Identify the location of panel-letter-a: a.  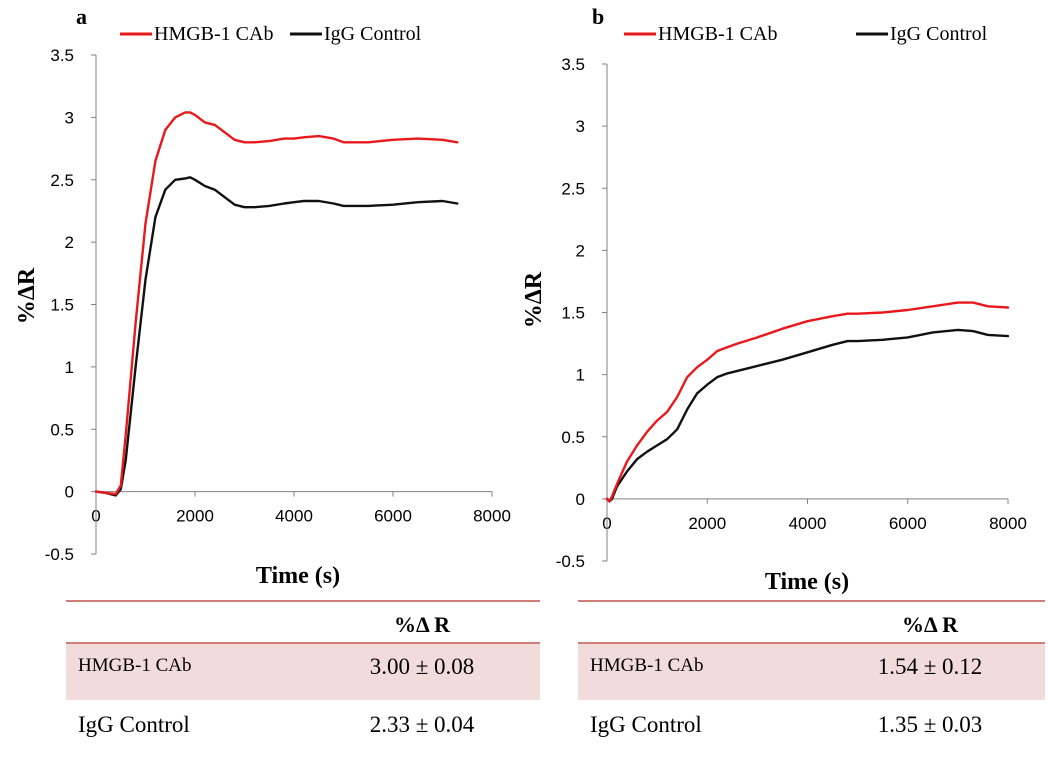
(81, 16).